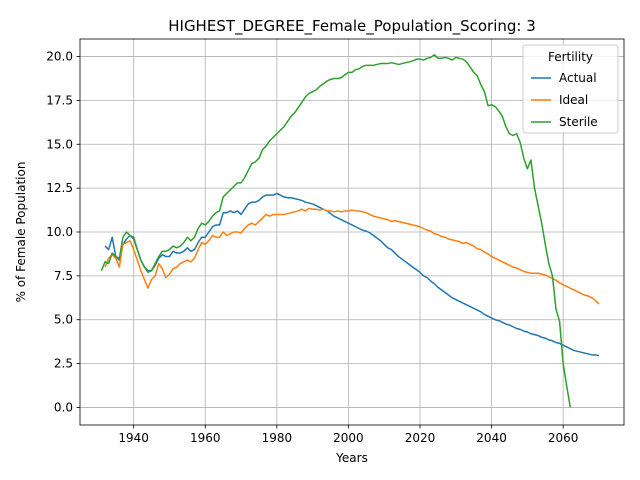  Describe the element at coordinates (348, 438) in the screenshot. I see `x-tick-label: 2000` at that location.